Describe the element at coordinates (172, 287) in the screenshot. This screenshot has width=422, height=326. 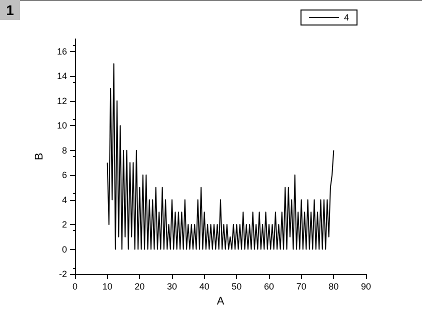
I see `x-tick-label: 30` at that location.